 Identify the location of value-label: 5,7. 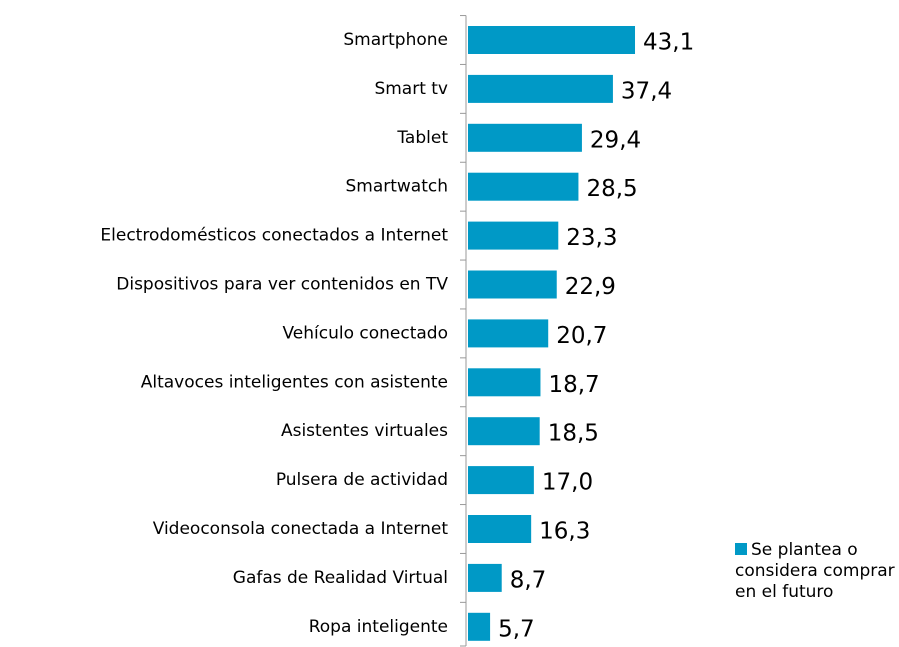
(516, 629).